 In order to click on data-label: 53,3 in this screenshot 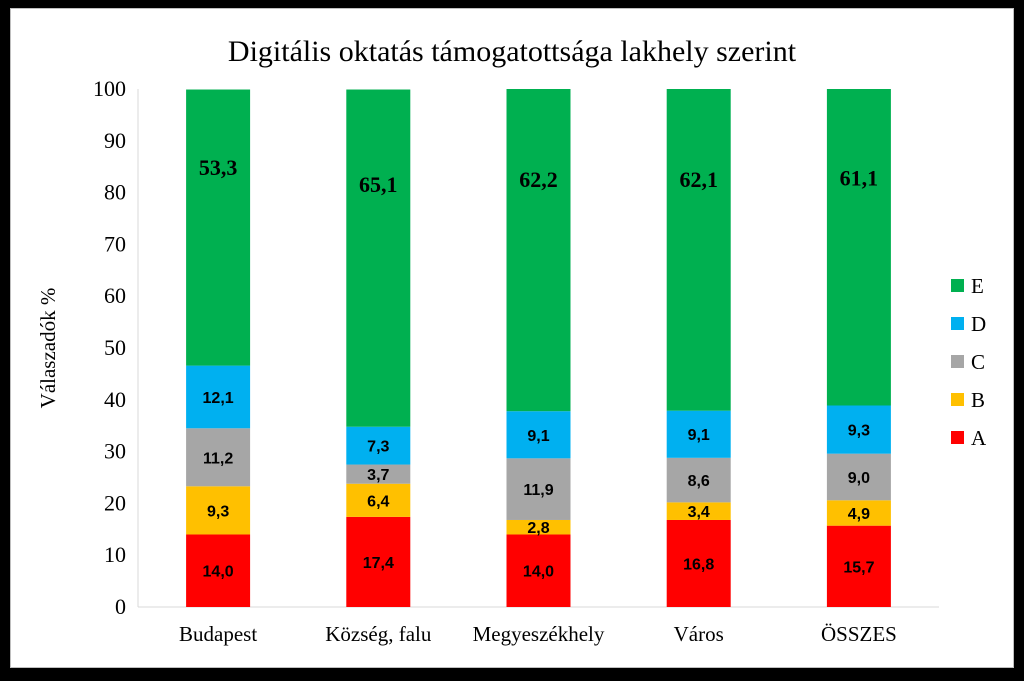, I will do `click(218, 167)`.